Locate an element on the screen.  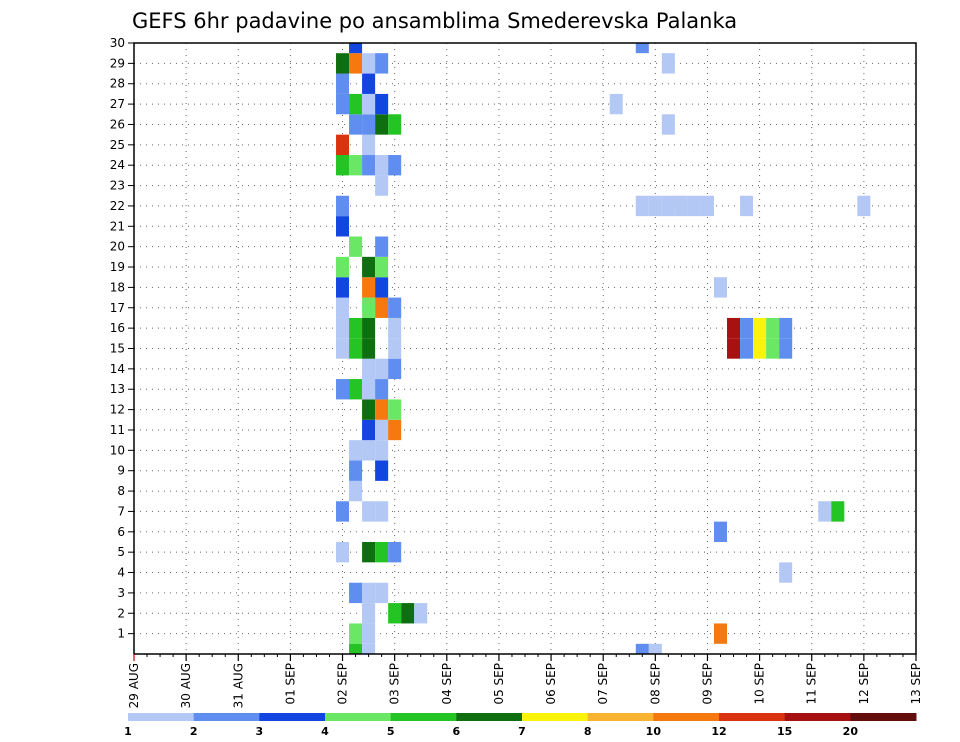
colorbar-label: 5 is located at coordinates (391, 731).